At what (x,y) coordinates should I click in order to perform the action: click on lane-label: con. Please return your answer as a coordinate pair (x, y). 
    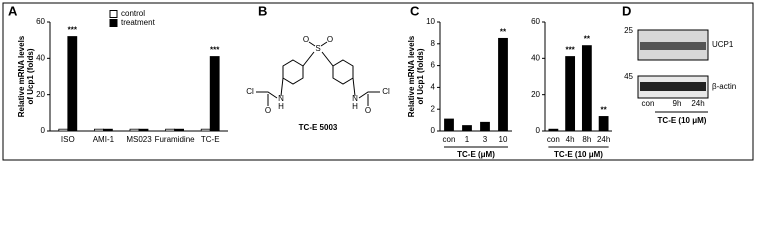
    Looking at the image, I should click on (648, 103).